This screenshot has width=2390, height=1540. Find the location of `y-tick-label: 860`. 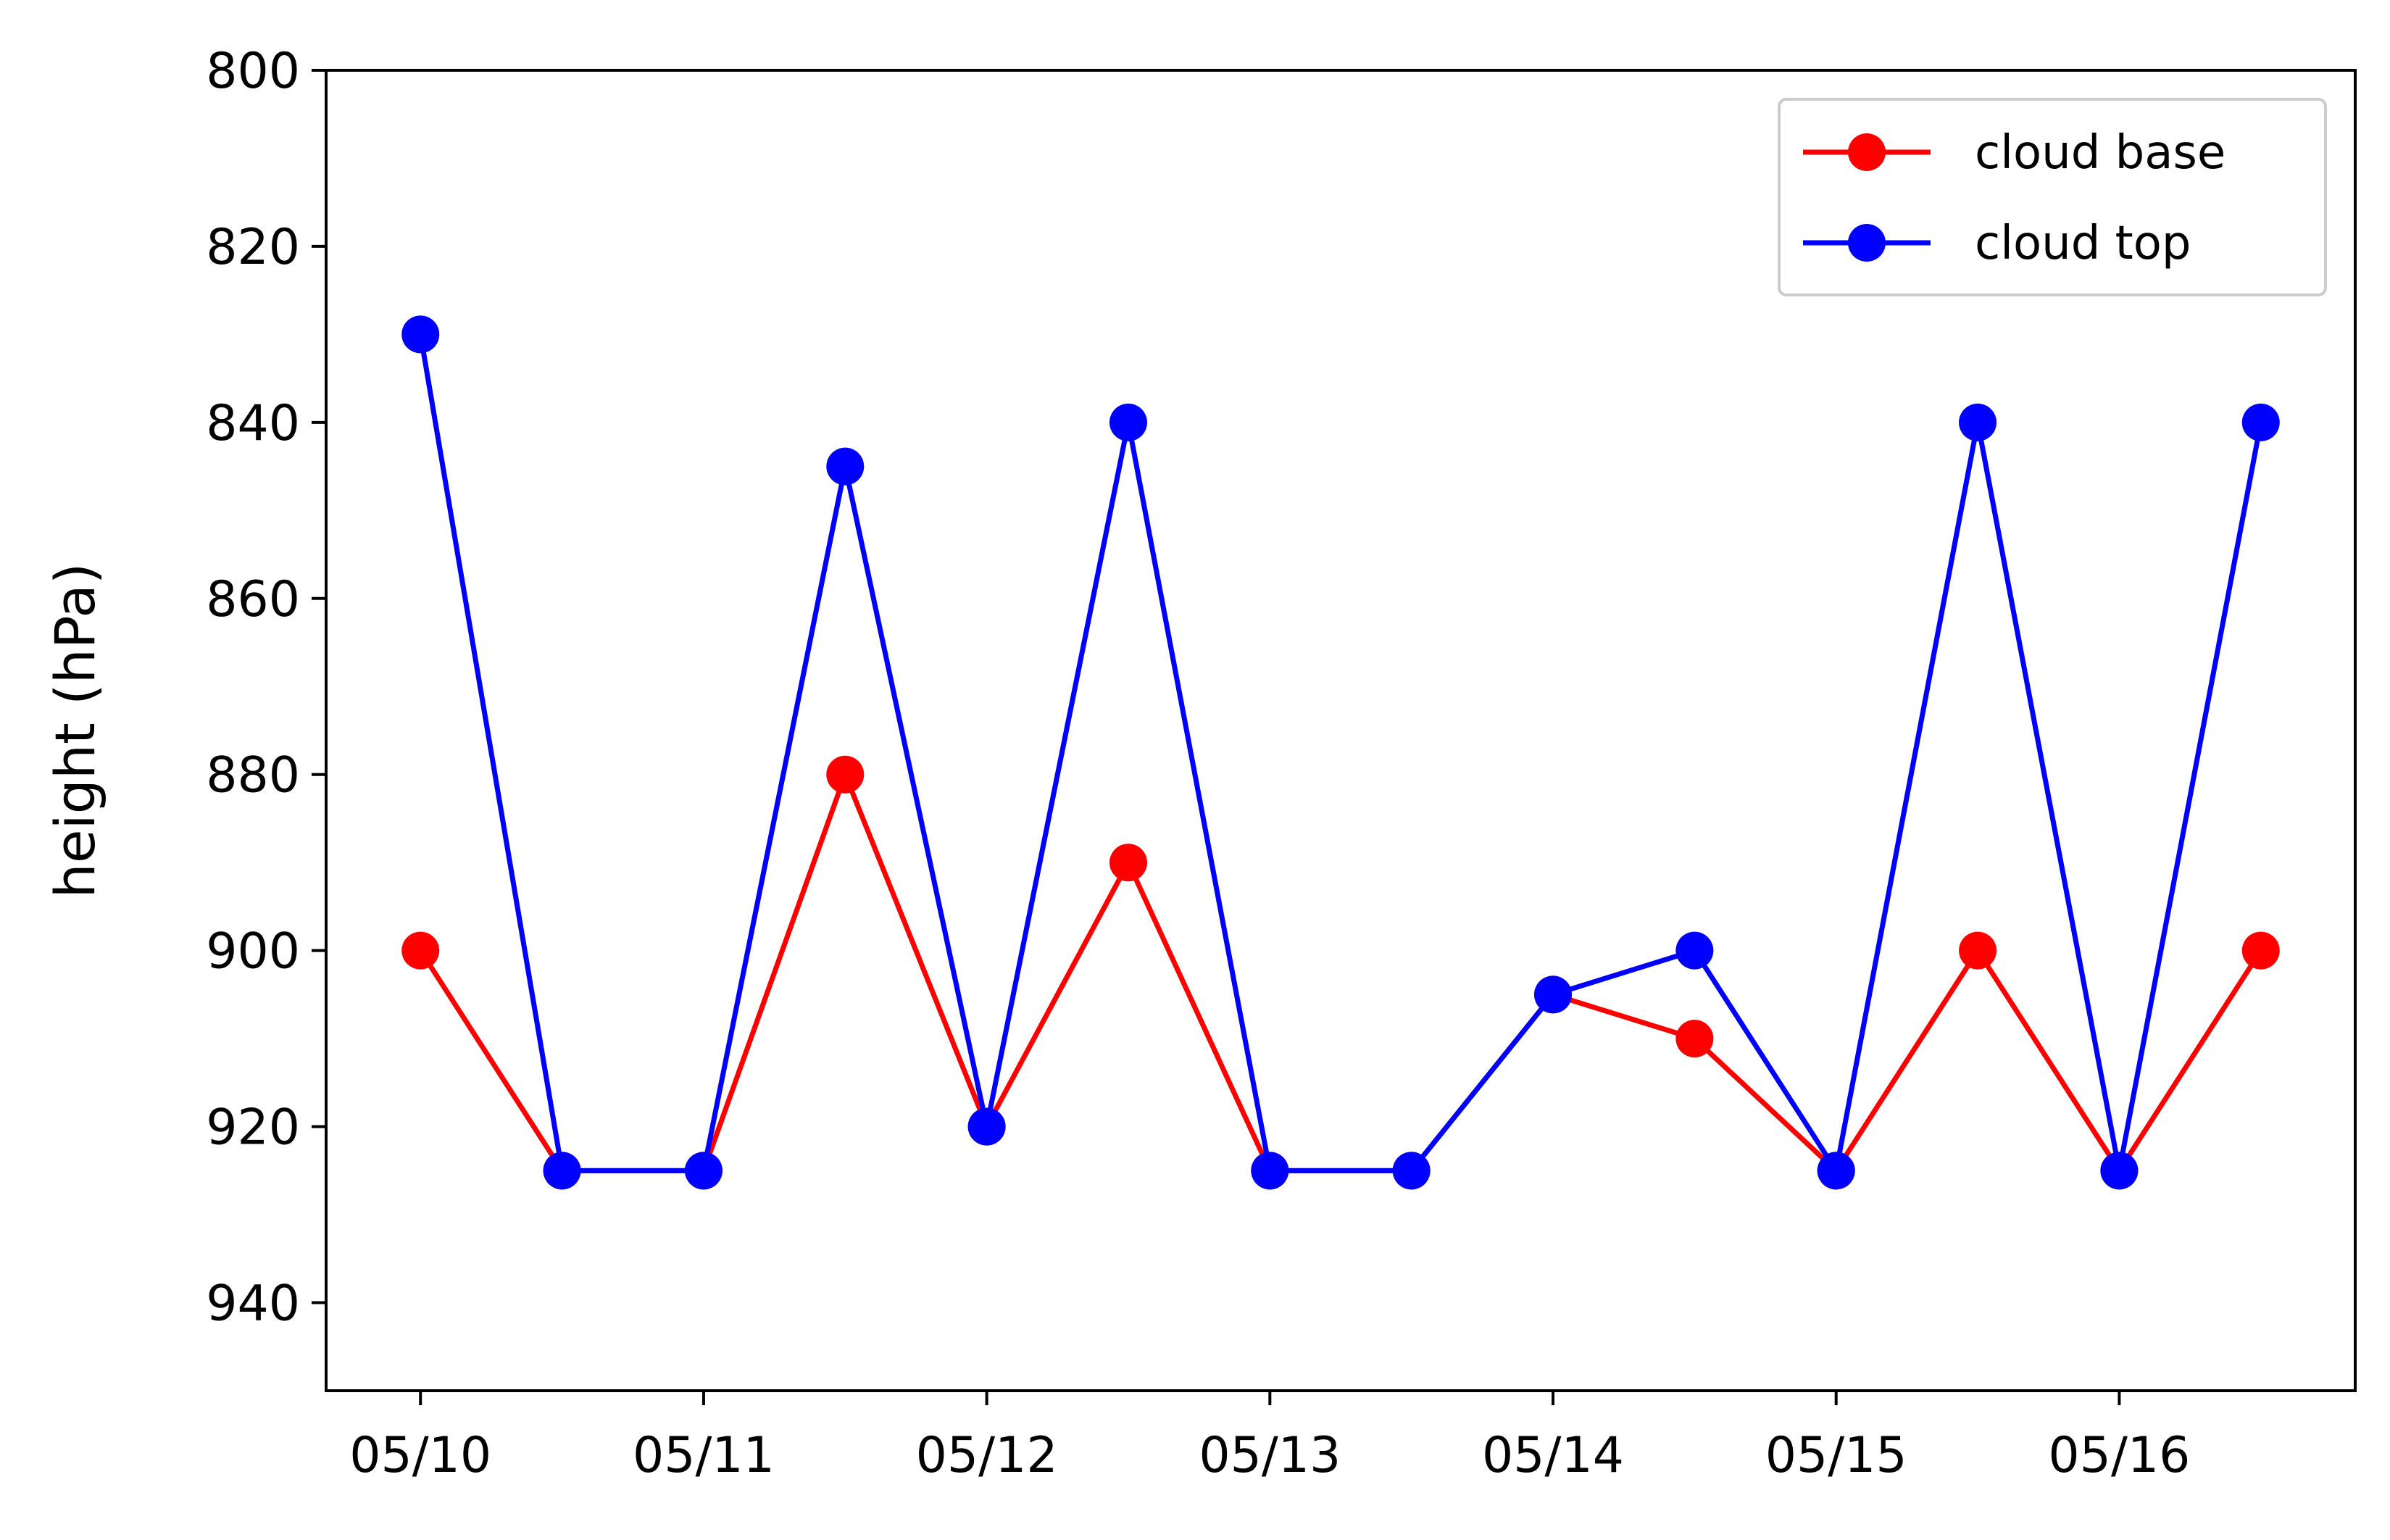

y-tick-label: 860 is located at coordinates (253, 599).